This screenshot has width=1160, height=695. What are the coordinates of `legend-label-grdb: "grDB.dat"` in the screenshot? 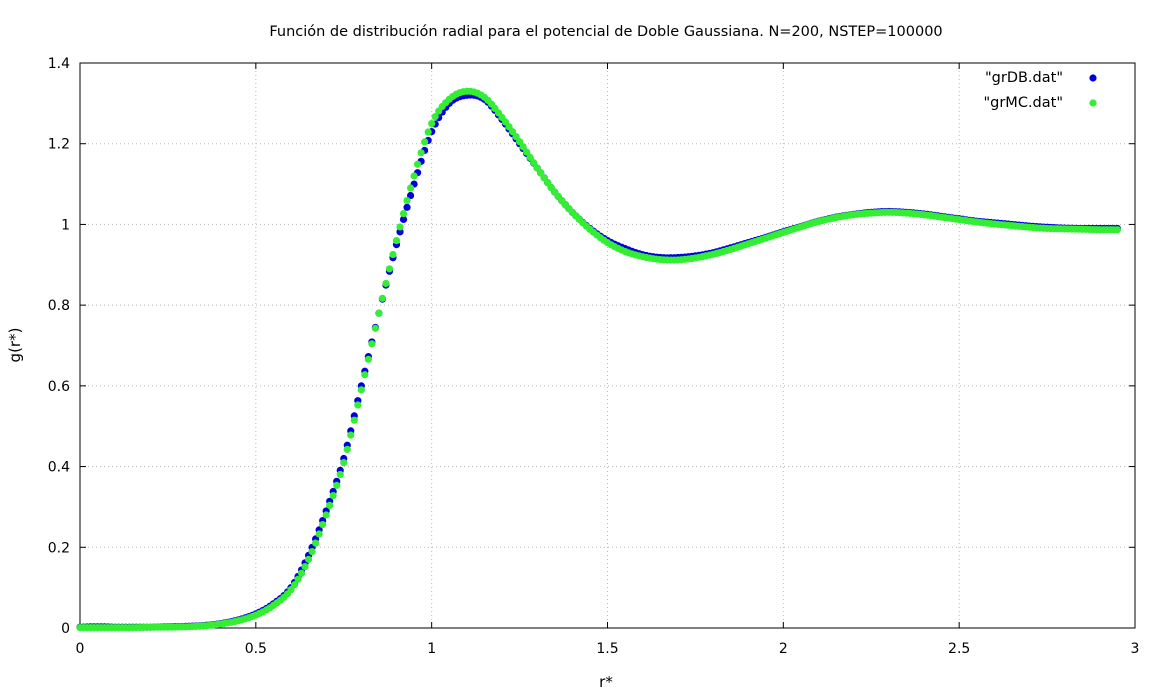 It's located at (1024, 78).